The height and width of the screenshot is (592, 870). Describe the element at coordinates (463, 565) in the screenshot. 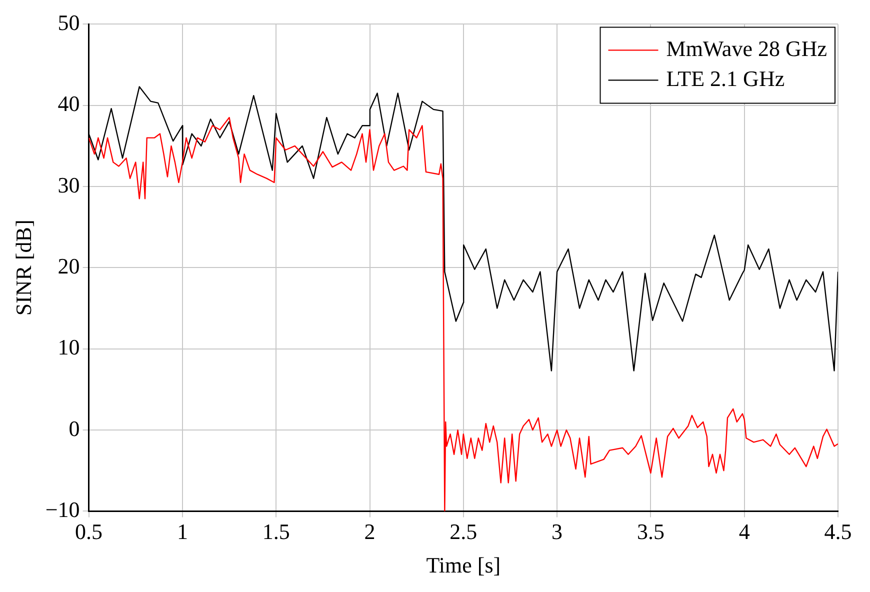

I see `x-axis-title: Time [s]` at that location.